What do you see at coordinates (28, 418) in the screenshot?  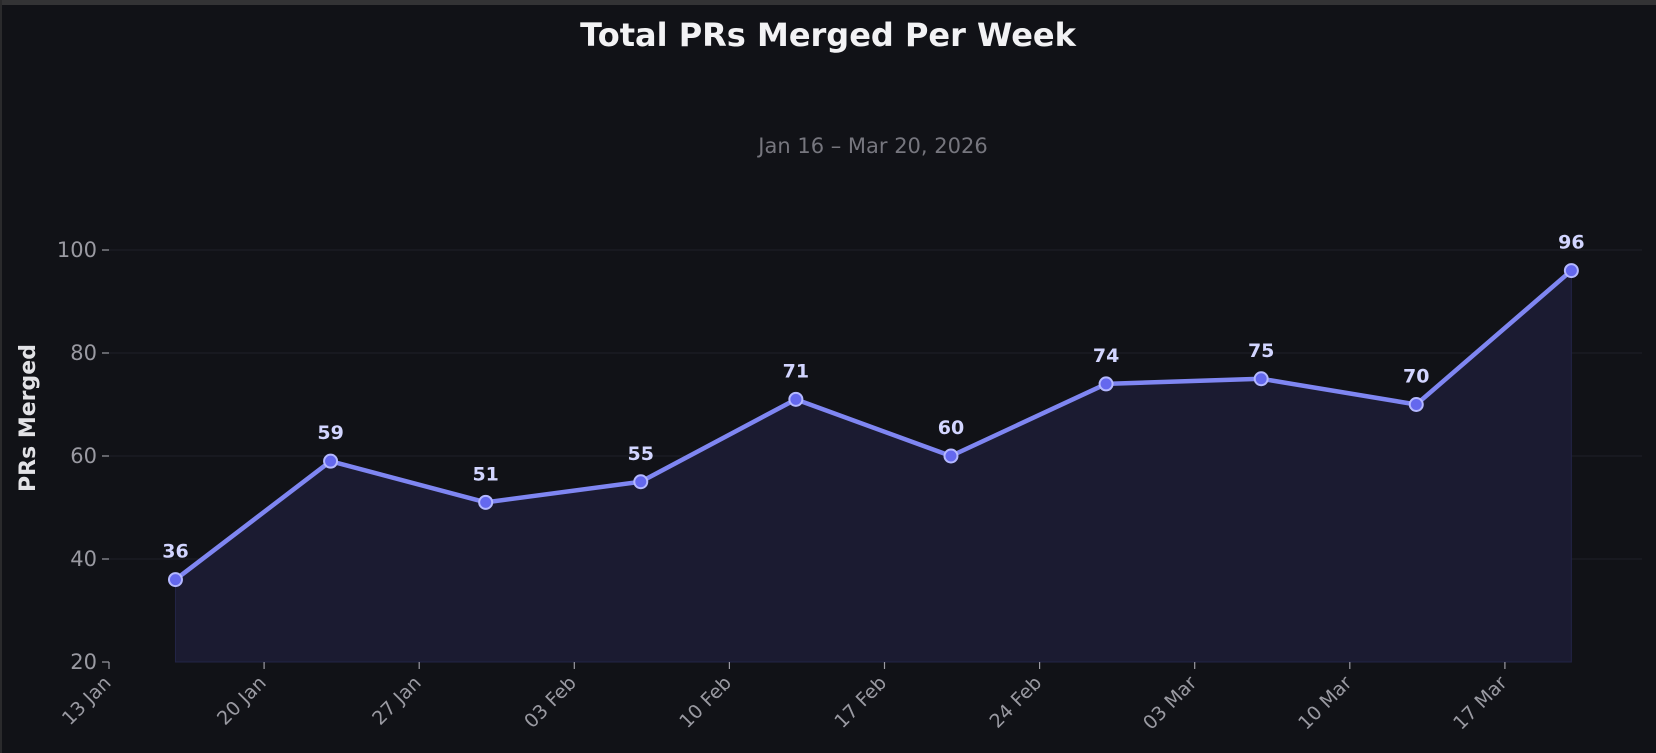 I see `y-axis-label: PRs Merged` at bounding box center [28, 418].